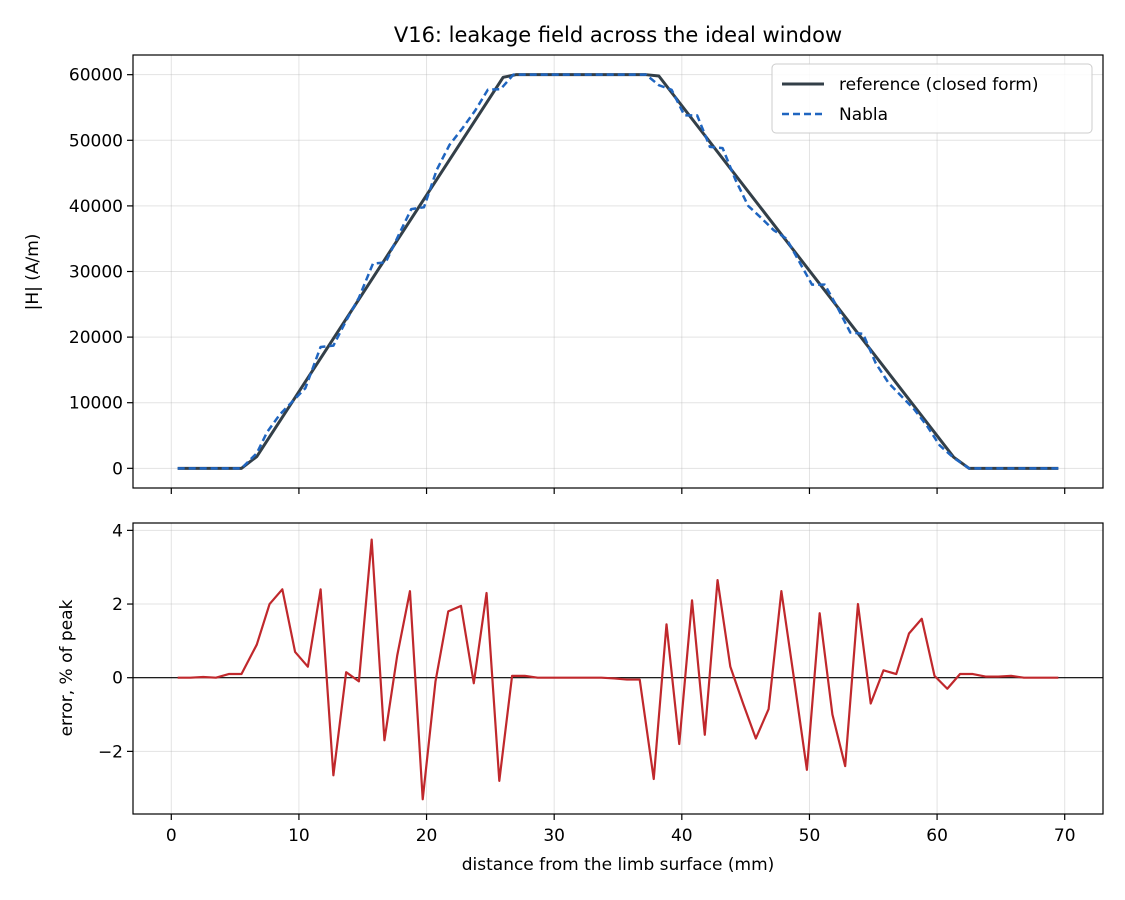 The height and width of the screenshot is (900, 1125). I want to click on legend-box, so click(932, 98).